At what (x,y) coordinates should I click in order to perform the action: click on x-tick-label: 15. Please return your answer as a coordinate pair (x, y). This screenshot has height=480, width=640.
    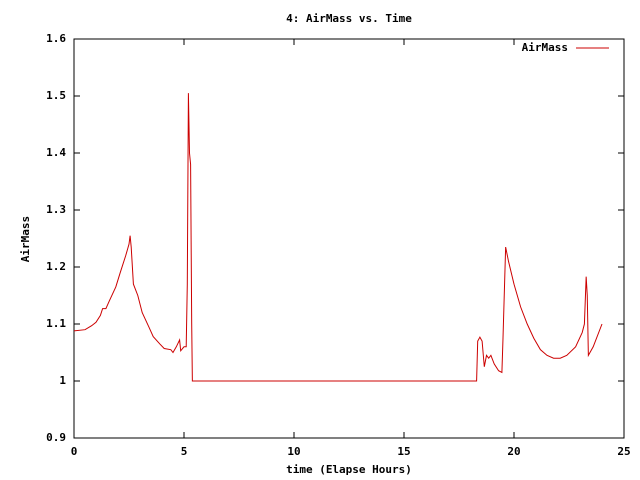
    Looking at the image, I should click on (403, 451).